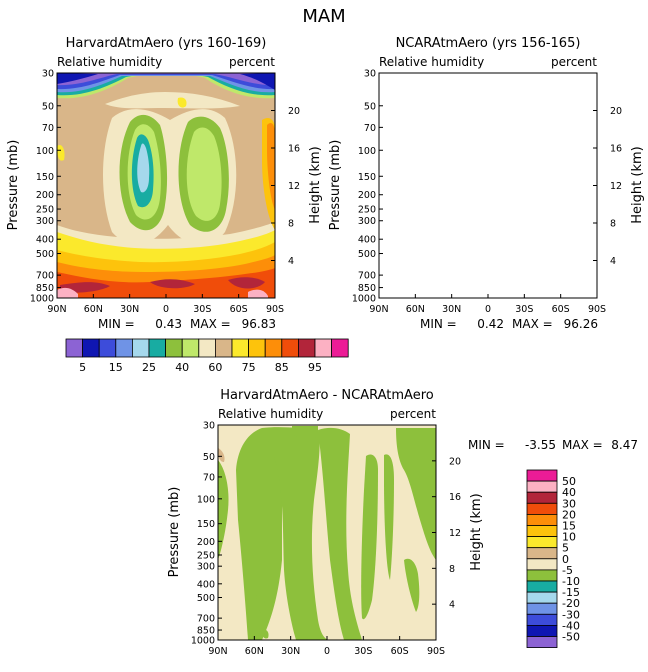 This screenshot has width=648, height=672. What do you see at coordinates (116, 367) in the screenshot?
I see `colorbar-label: 15` at bounding box center [116, 367].